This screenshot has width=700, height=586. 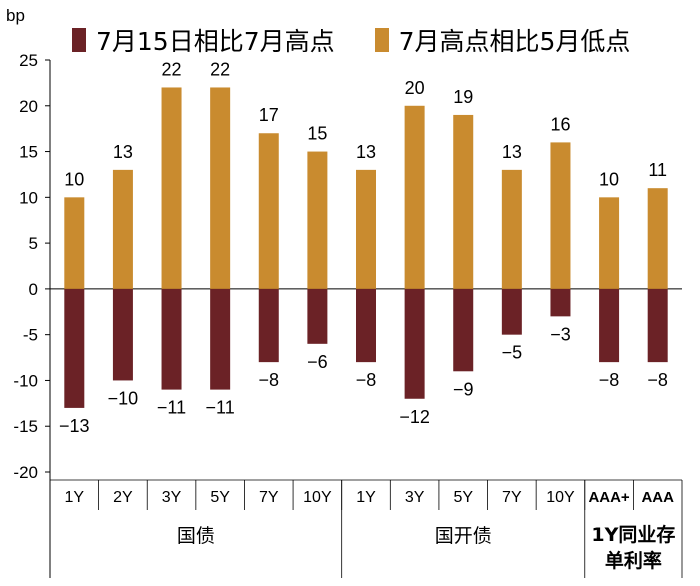 I want to click on group-label: 1Y同业存, so click(x=633, y=534).